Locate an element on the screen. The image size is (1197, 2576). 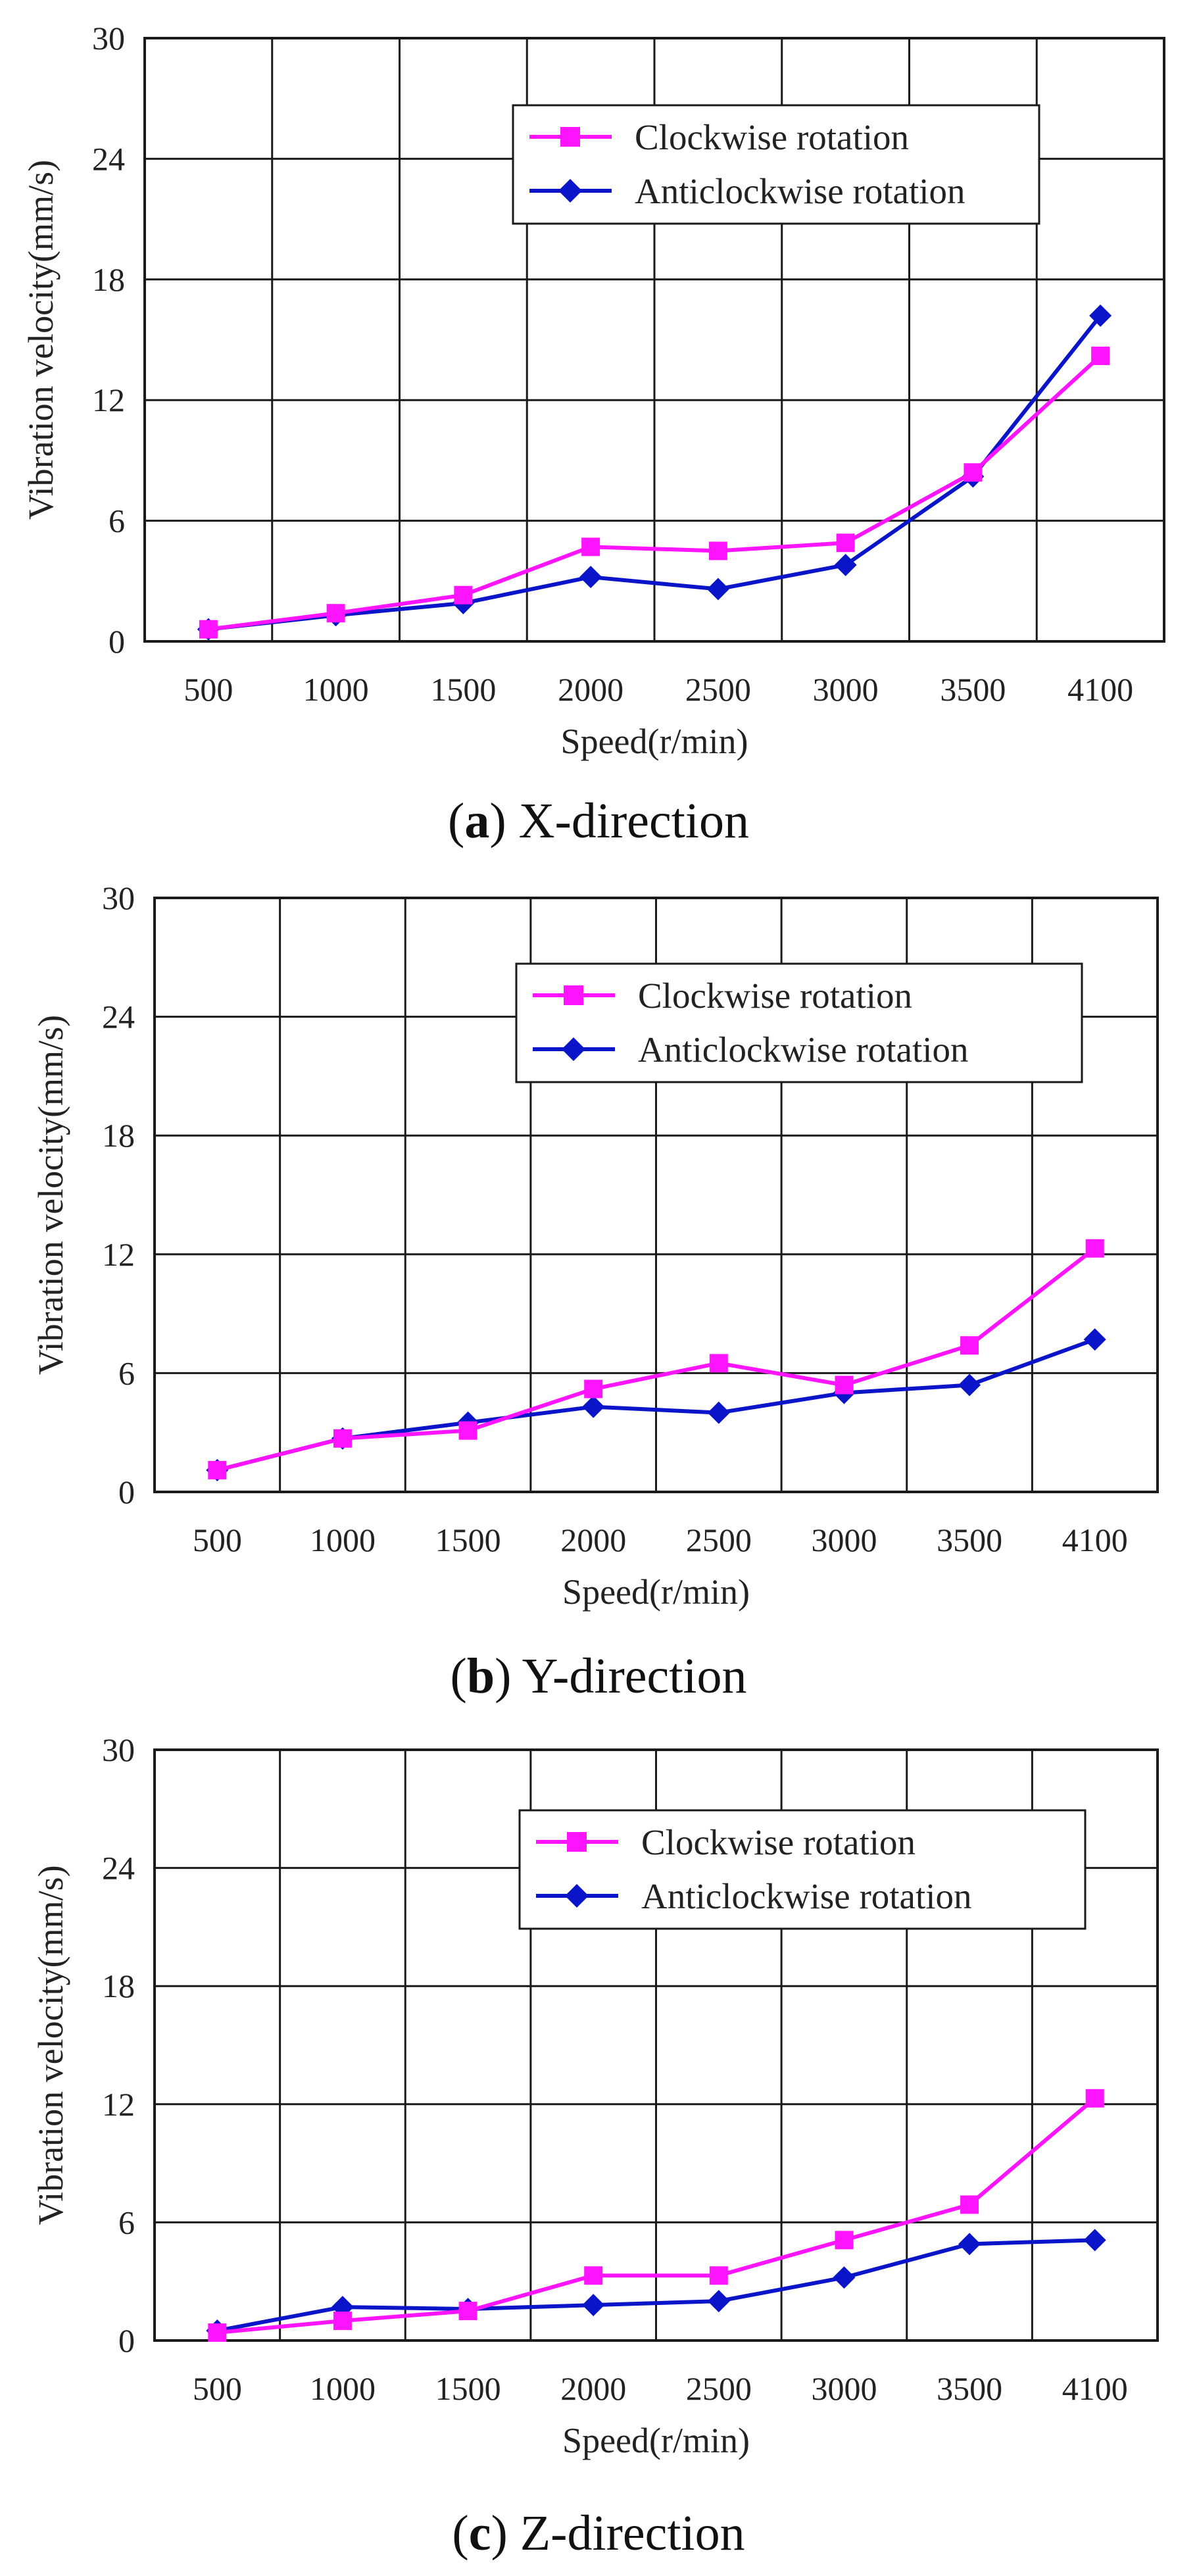
caption-b-letter: b is located at coordinates (480, 1676).